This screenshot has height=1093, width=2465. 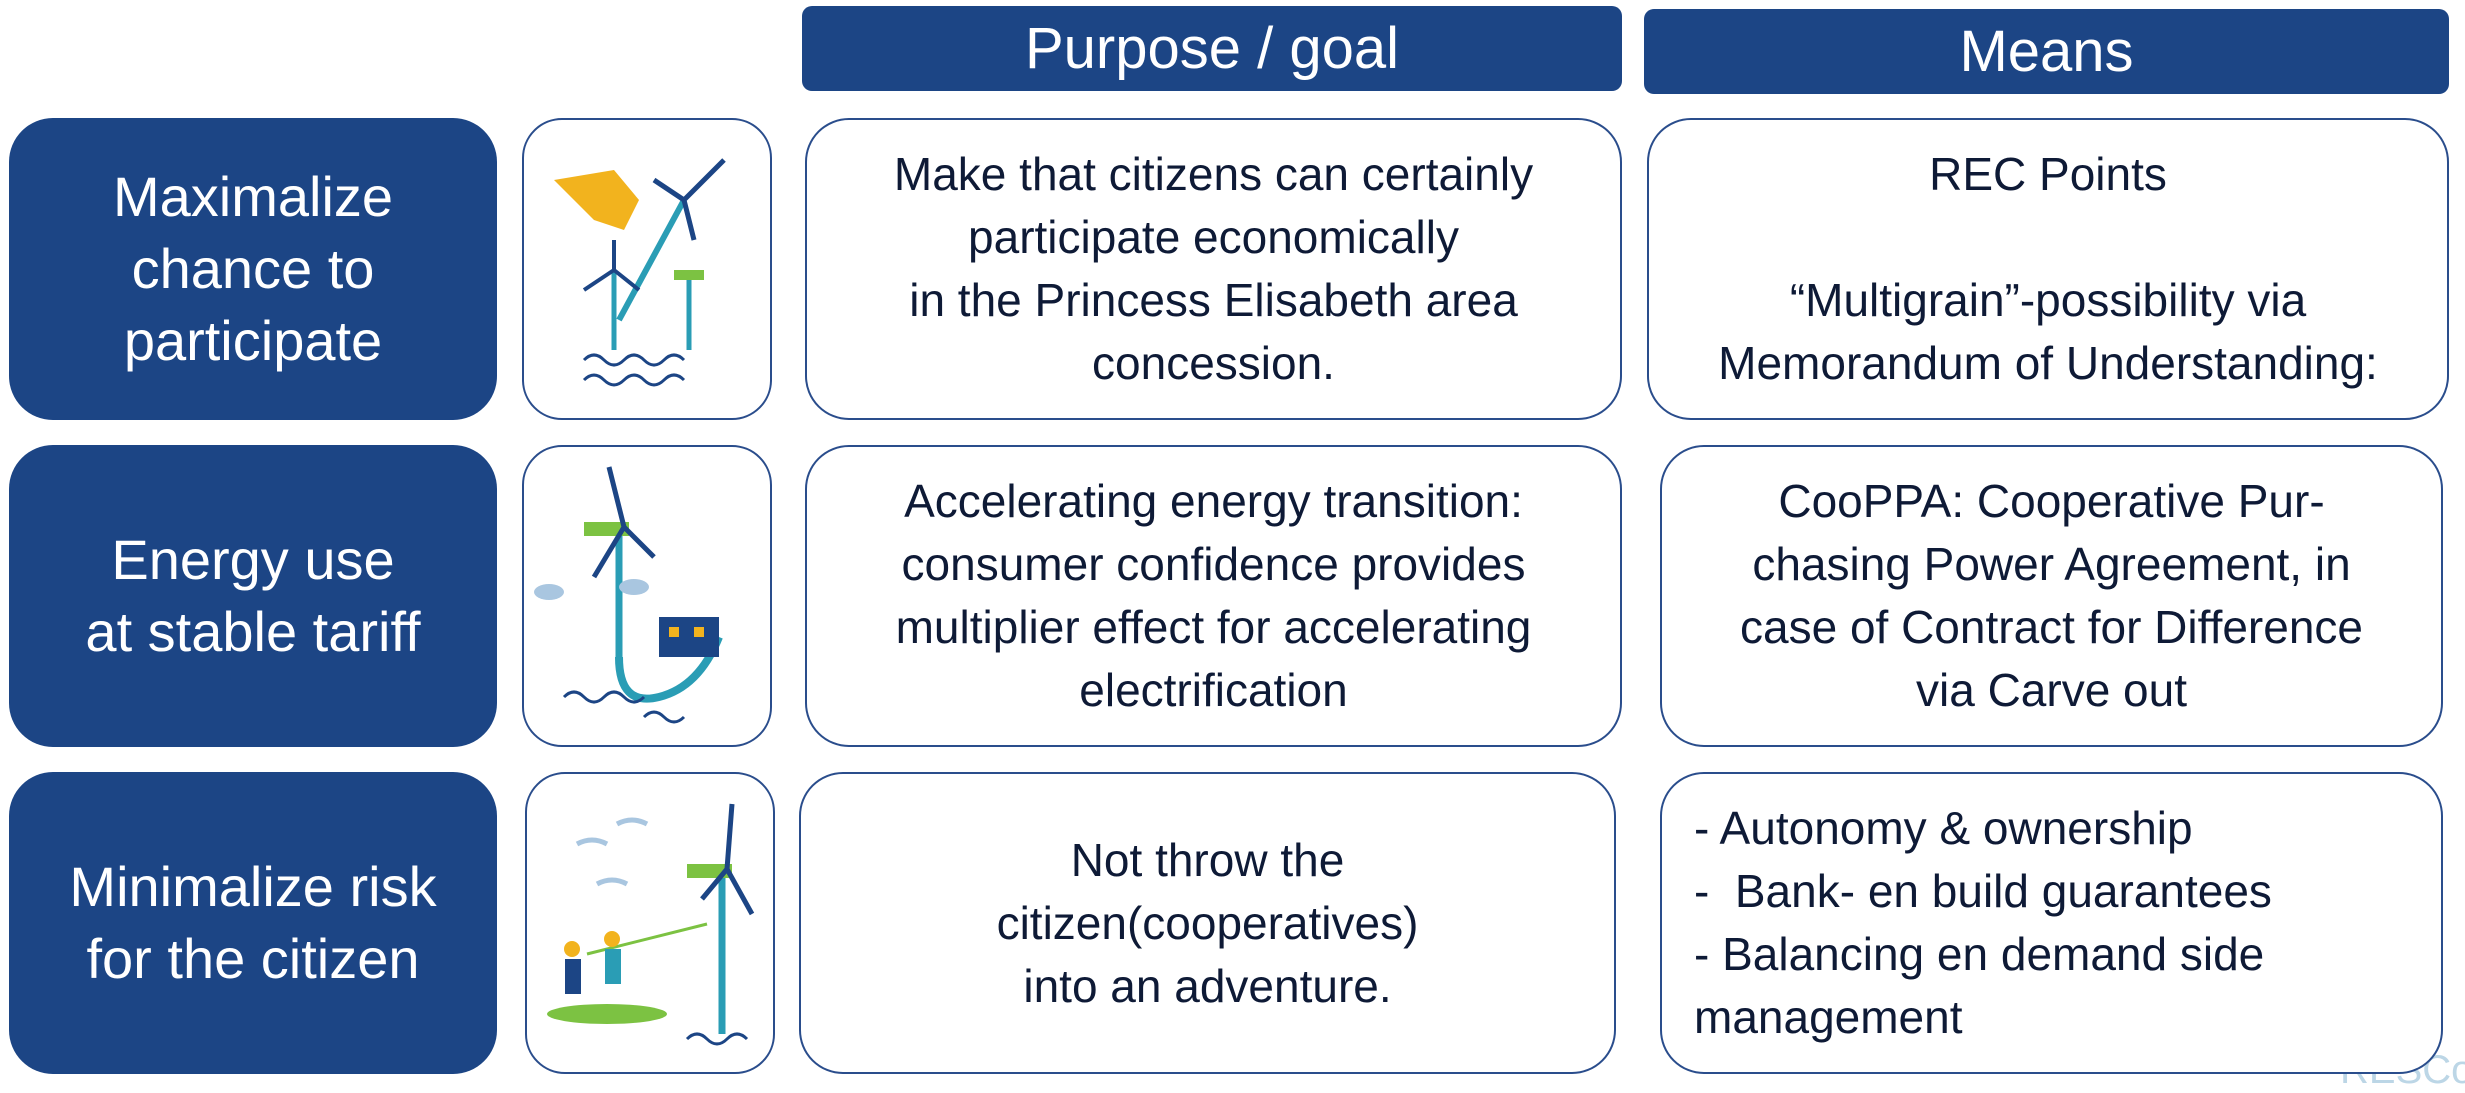 What do you see at coordinates (1943, 828) in the screenshot?
I see `text-line: - Autonomy & ownership` at bounding box center [1943, 828].